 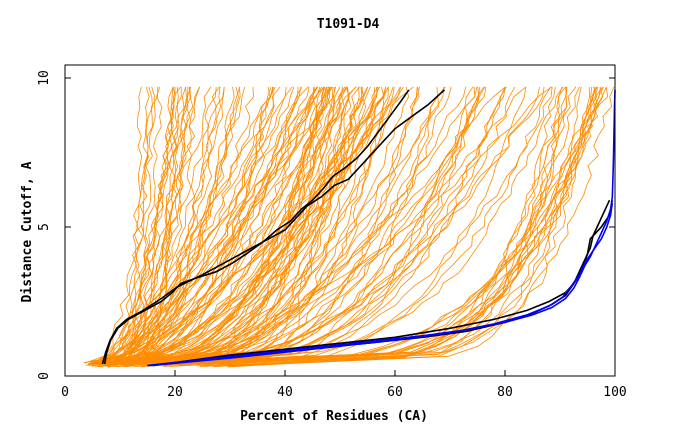 I want to click on x-axis-label: Percent of Residues (CA), so click(x=334, y=416).